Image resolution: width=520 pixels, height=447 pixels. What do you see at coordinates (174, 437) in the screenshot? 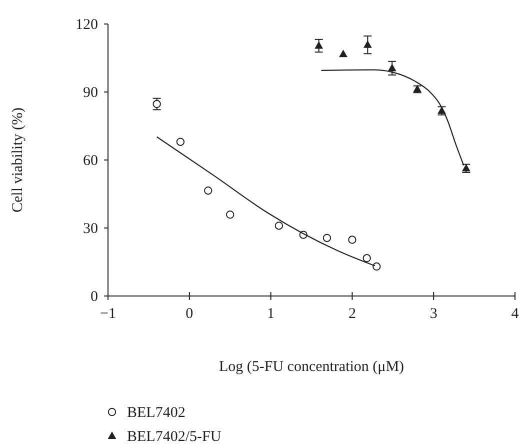
I see `legend-label: BEL7402/5-FU` at bounding box center [174, 437].